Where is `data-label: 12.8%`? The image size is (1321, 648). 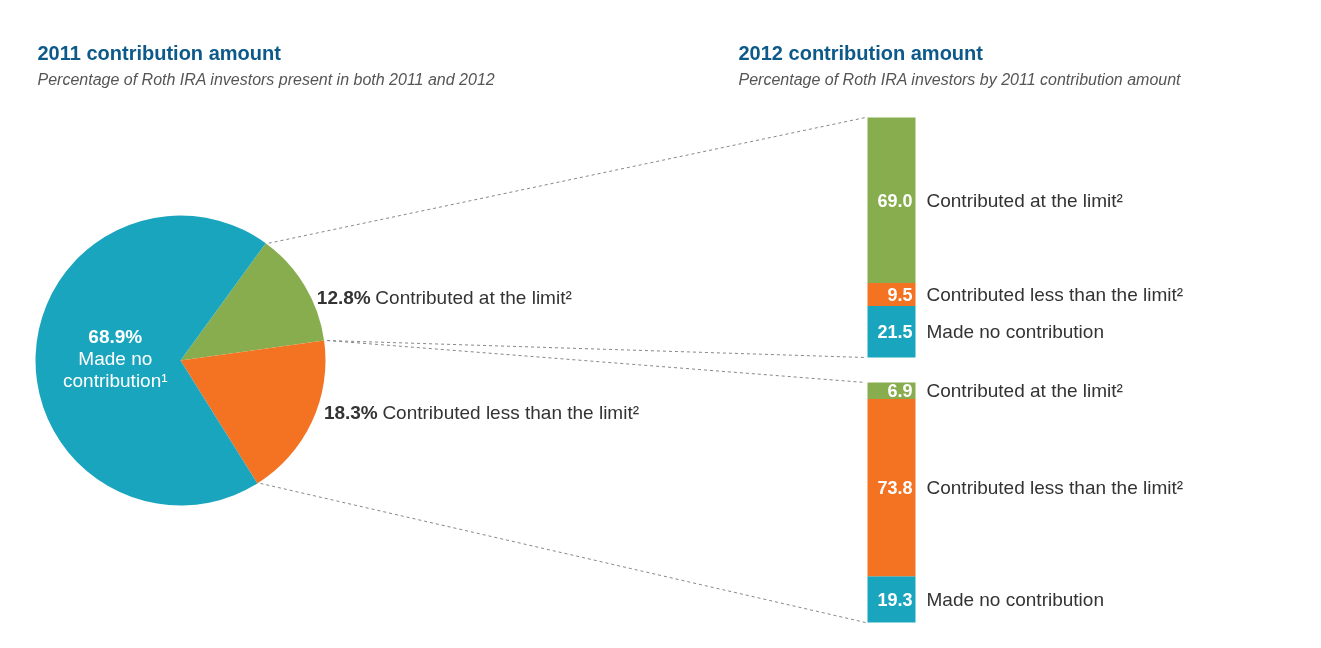
data-label: 12.8% is located at coordinates (343, 297).